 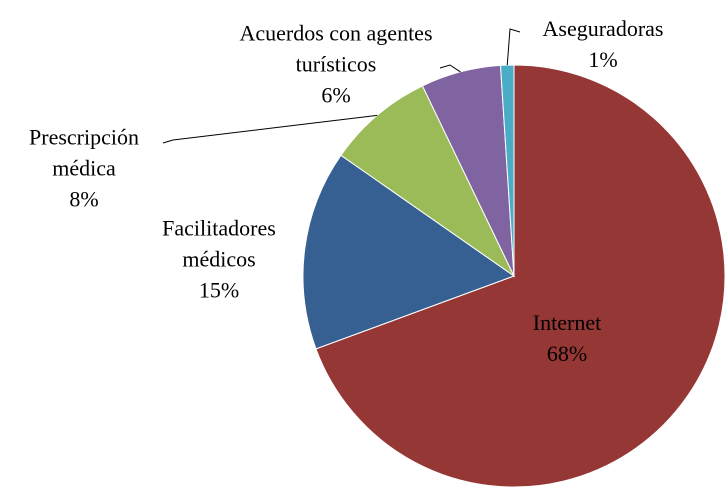 I want to click on slice-label: Acuerdos con agentes turísticos 6%, so click(x=336, y=64).